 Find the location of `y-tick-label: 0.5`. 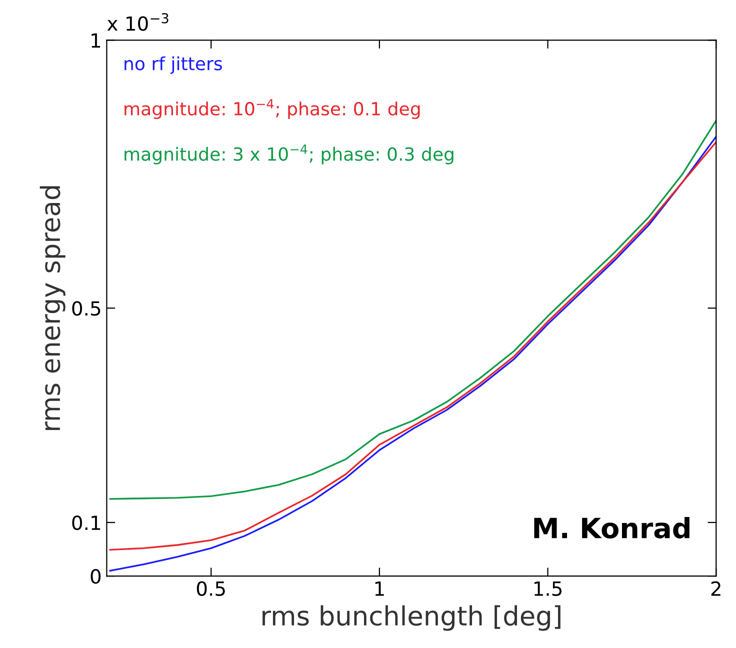

y-tick-label: 0.5 is located at coordinates (86, 308).